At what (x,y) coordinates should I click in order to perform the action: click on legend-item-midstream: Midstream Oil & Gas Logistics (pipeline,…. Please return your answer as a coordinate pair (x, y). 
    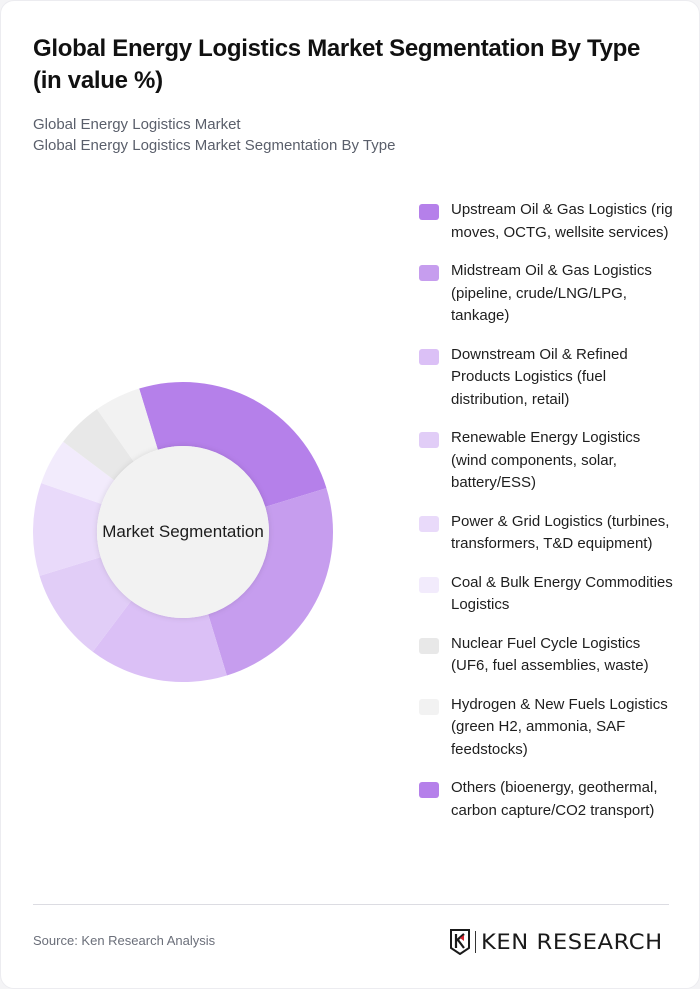
    Looking at the image, I should click on (549, 294).